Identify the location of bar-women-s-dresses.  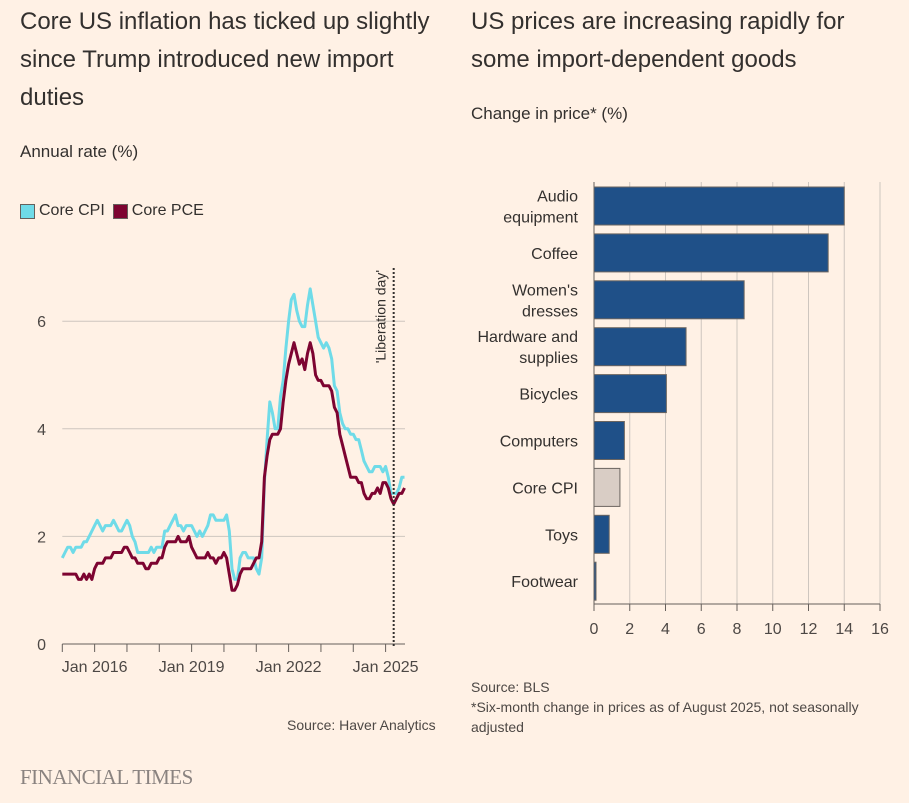
(669, 300).